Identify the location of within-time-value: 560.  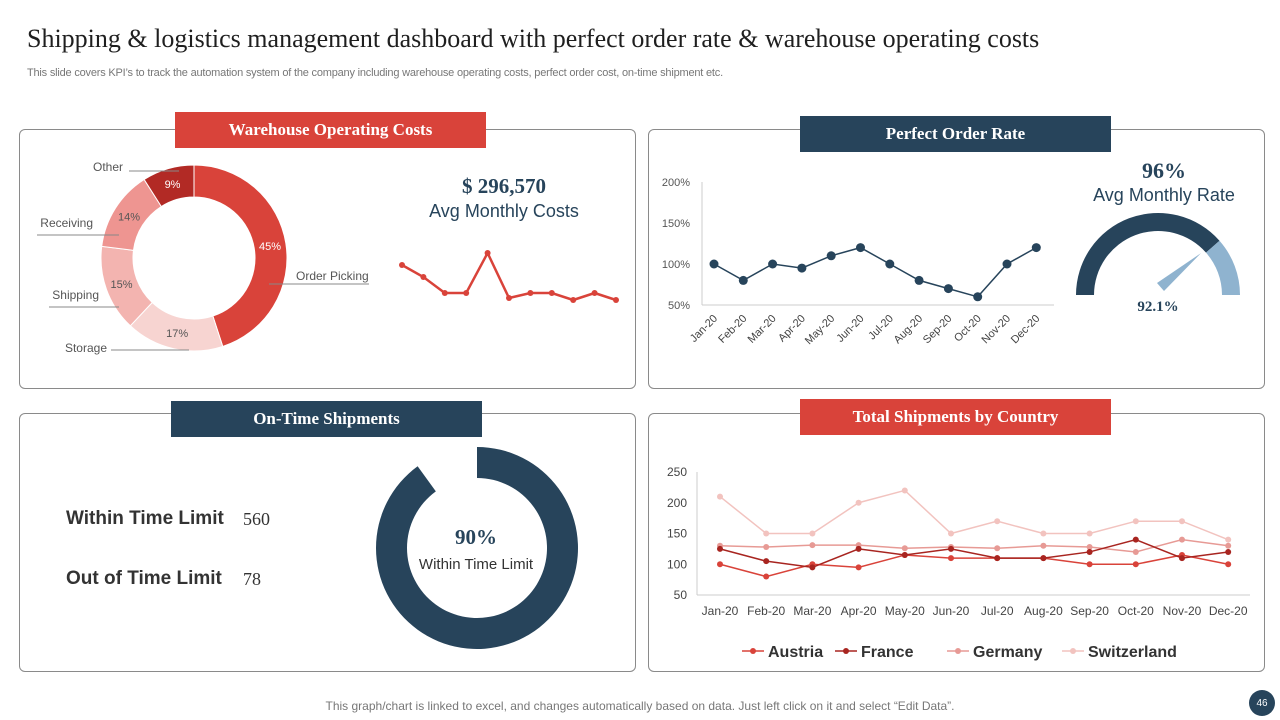
(256, 519).